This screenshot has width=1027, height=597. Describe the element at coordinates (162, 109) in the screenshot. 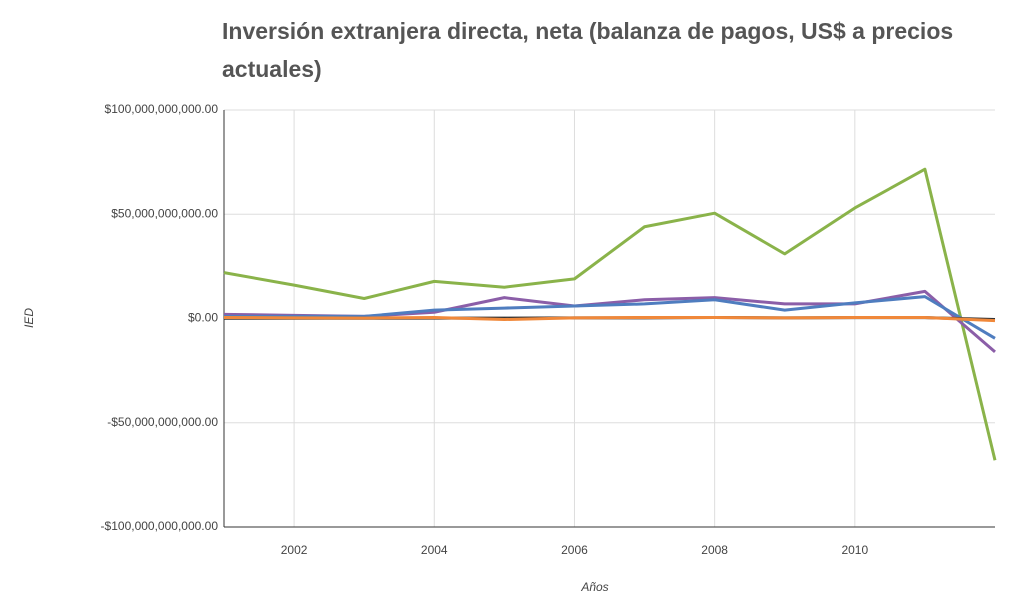

I see `y-tick-label: $100,000,000,000.00` at that location.